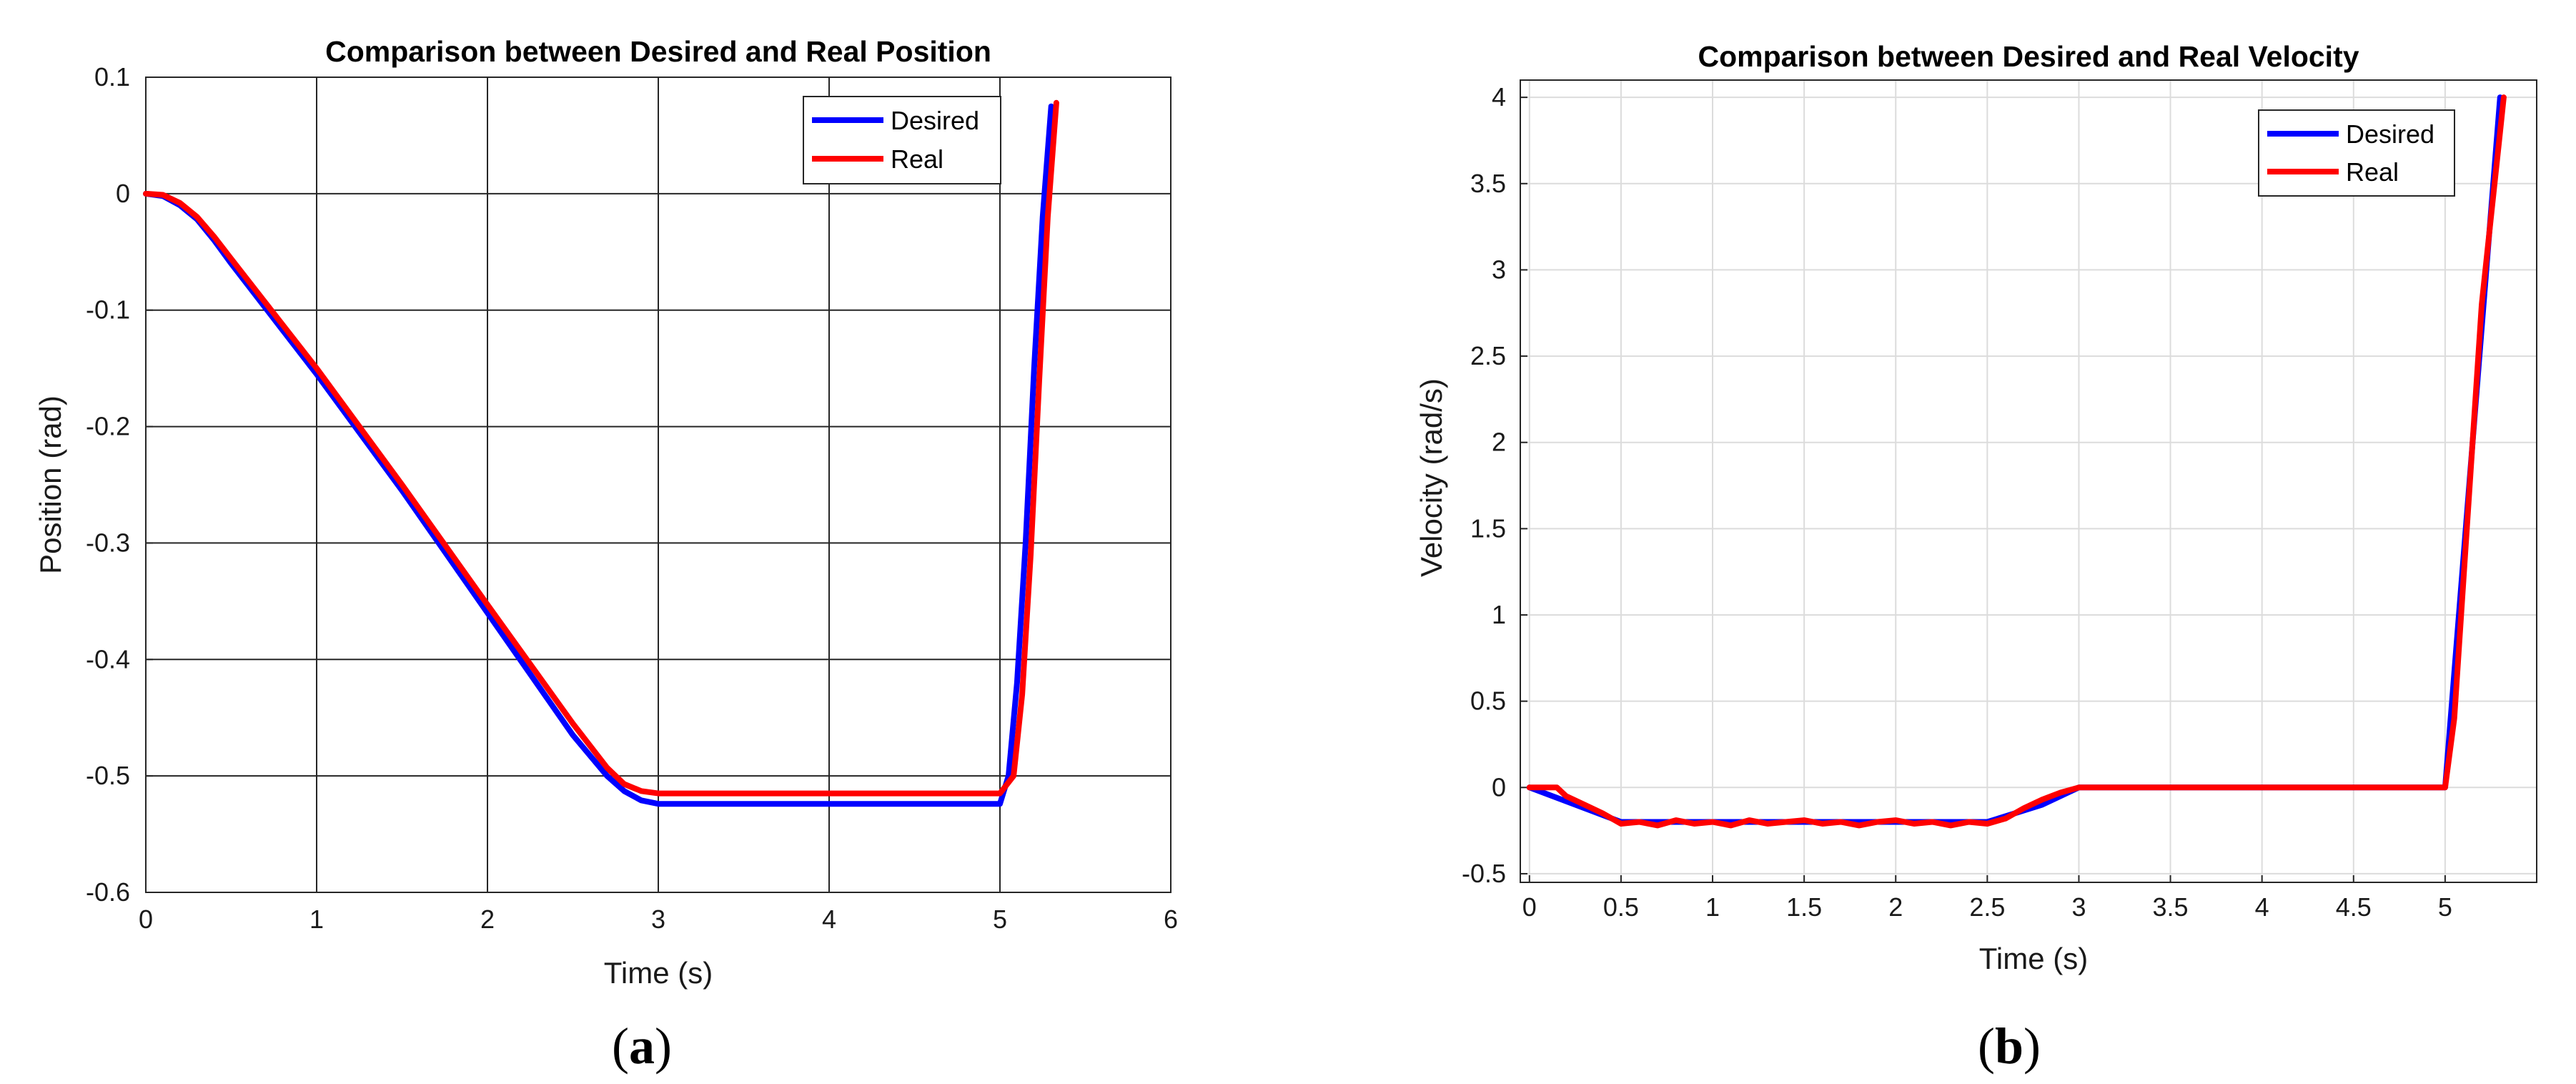 The height and width of the screenshot is (1084, 2576). What do you see at coordinates (2262, 907) in the screenshot?
I see `b-x-tick-label: 4` at bounding box center [2262, 907].